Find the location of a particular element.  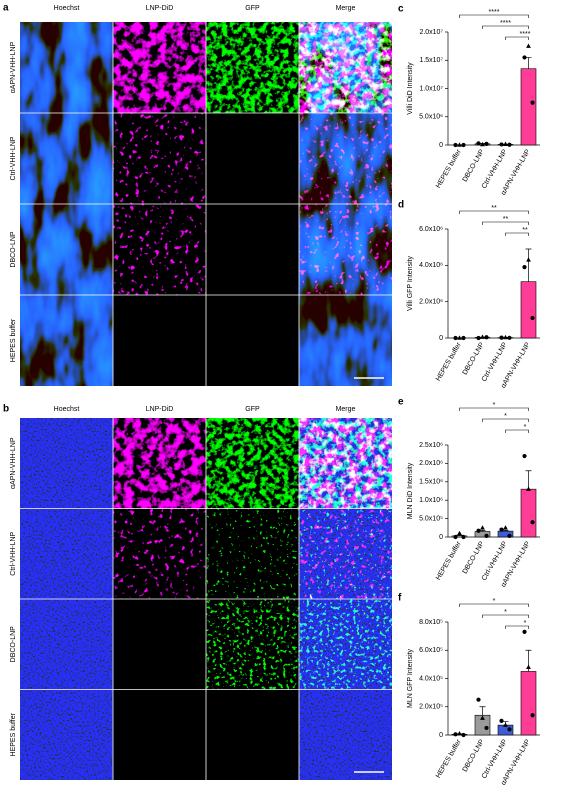

y-axis-label: MLN GFP Intensity is located at coordinates (410, 679).